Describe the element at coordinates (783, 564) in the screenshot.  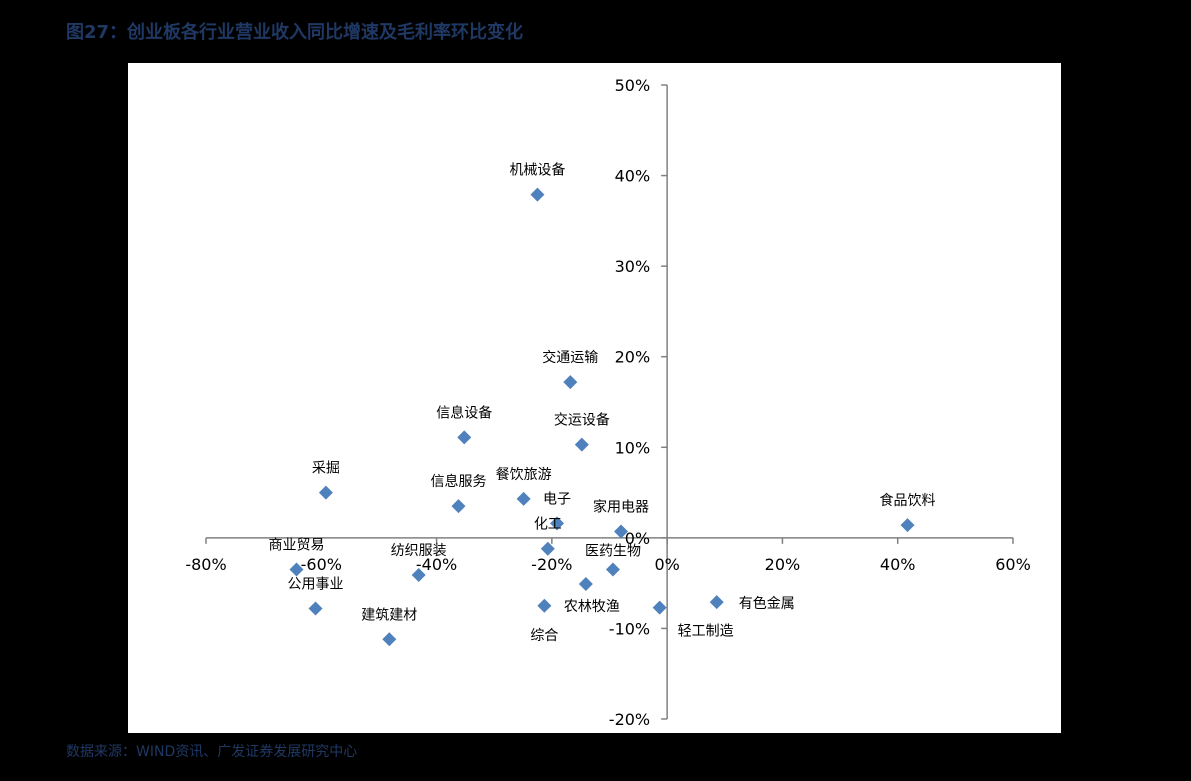
I see `x-tick-label: 20%` at that location.